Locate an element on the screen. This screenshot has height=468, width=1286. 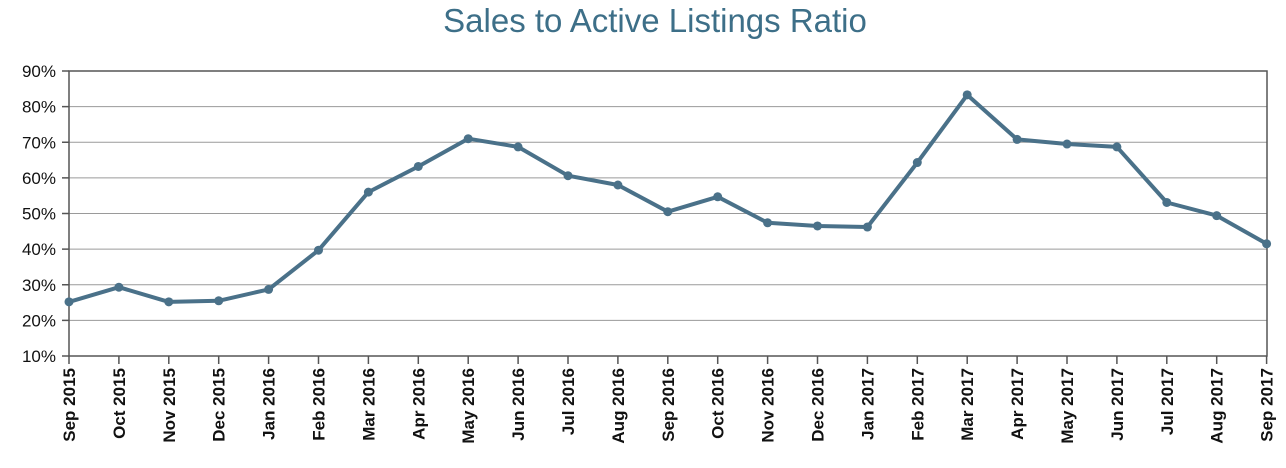
y-tick-label: 10% is located at coordinates (39, 356).